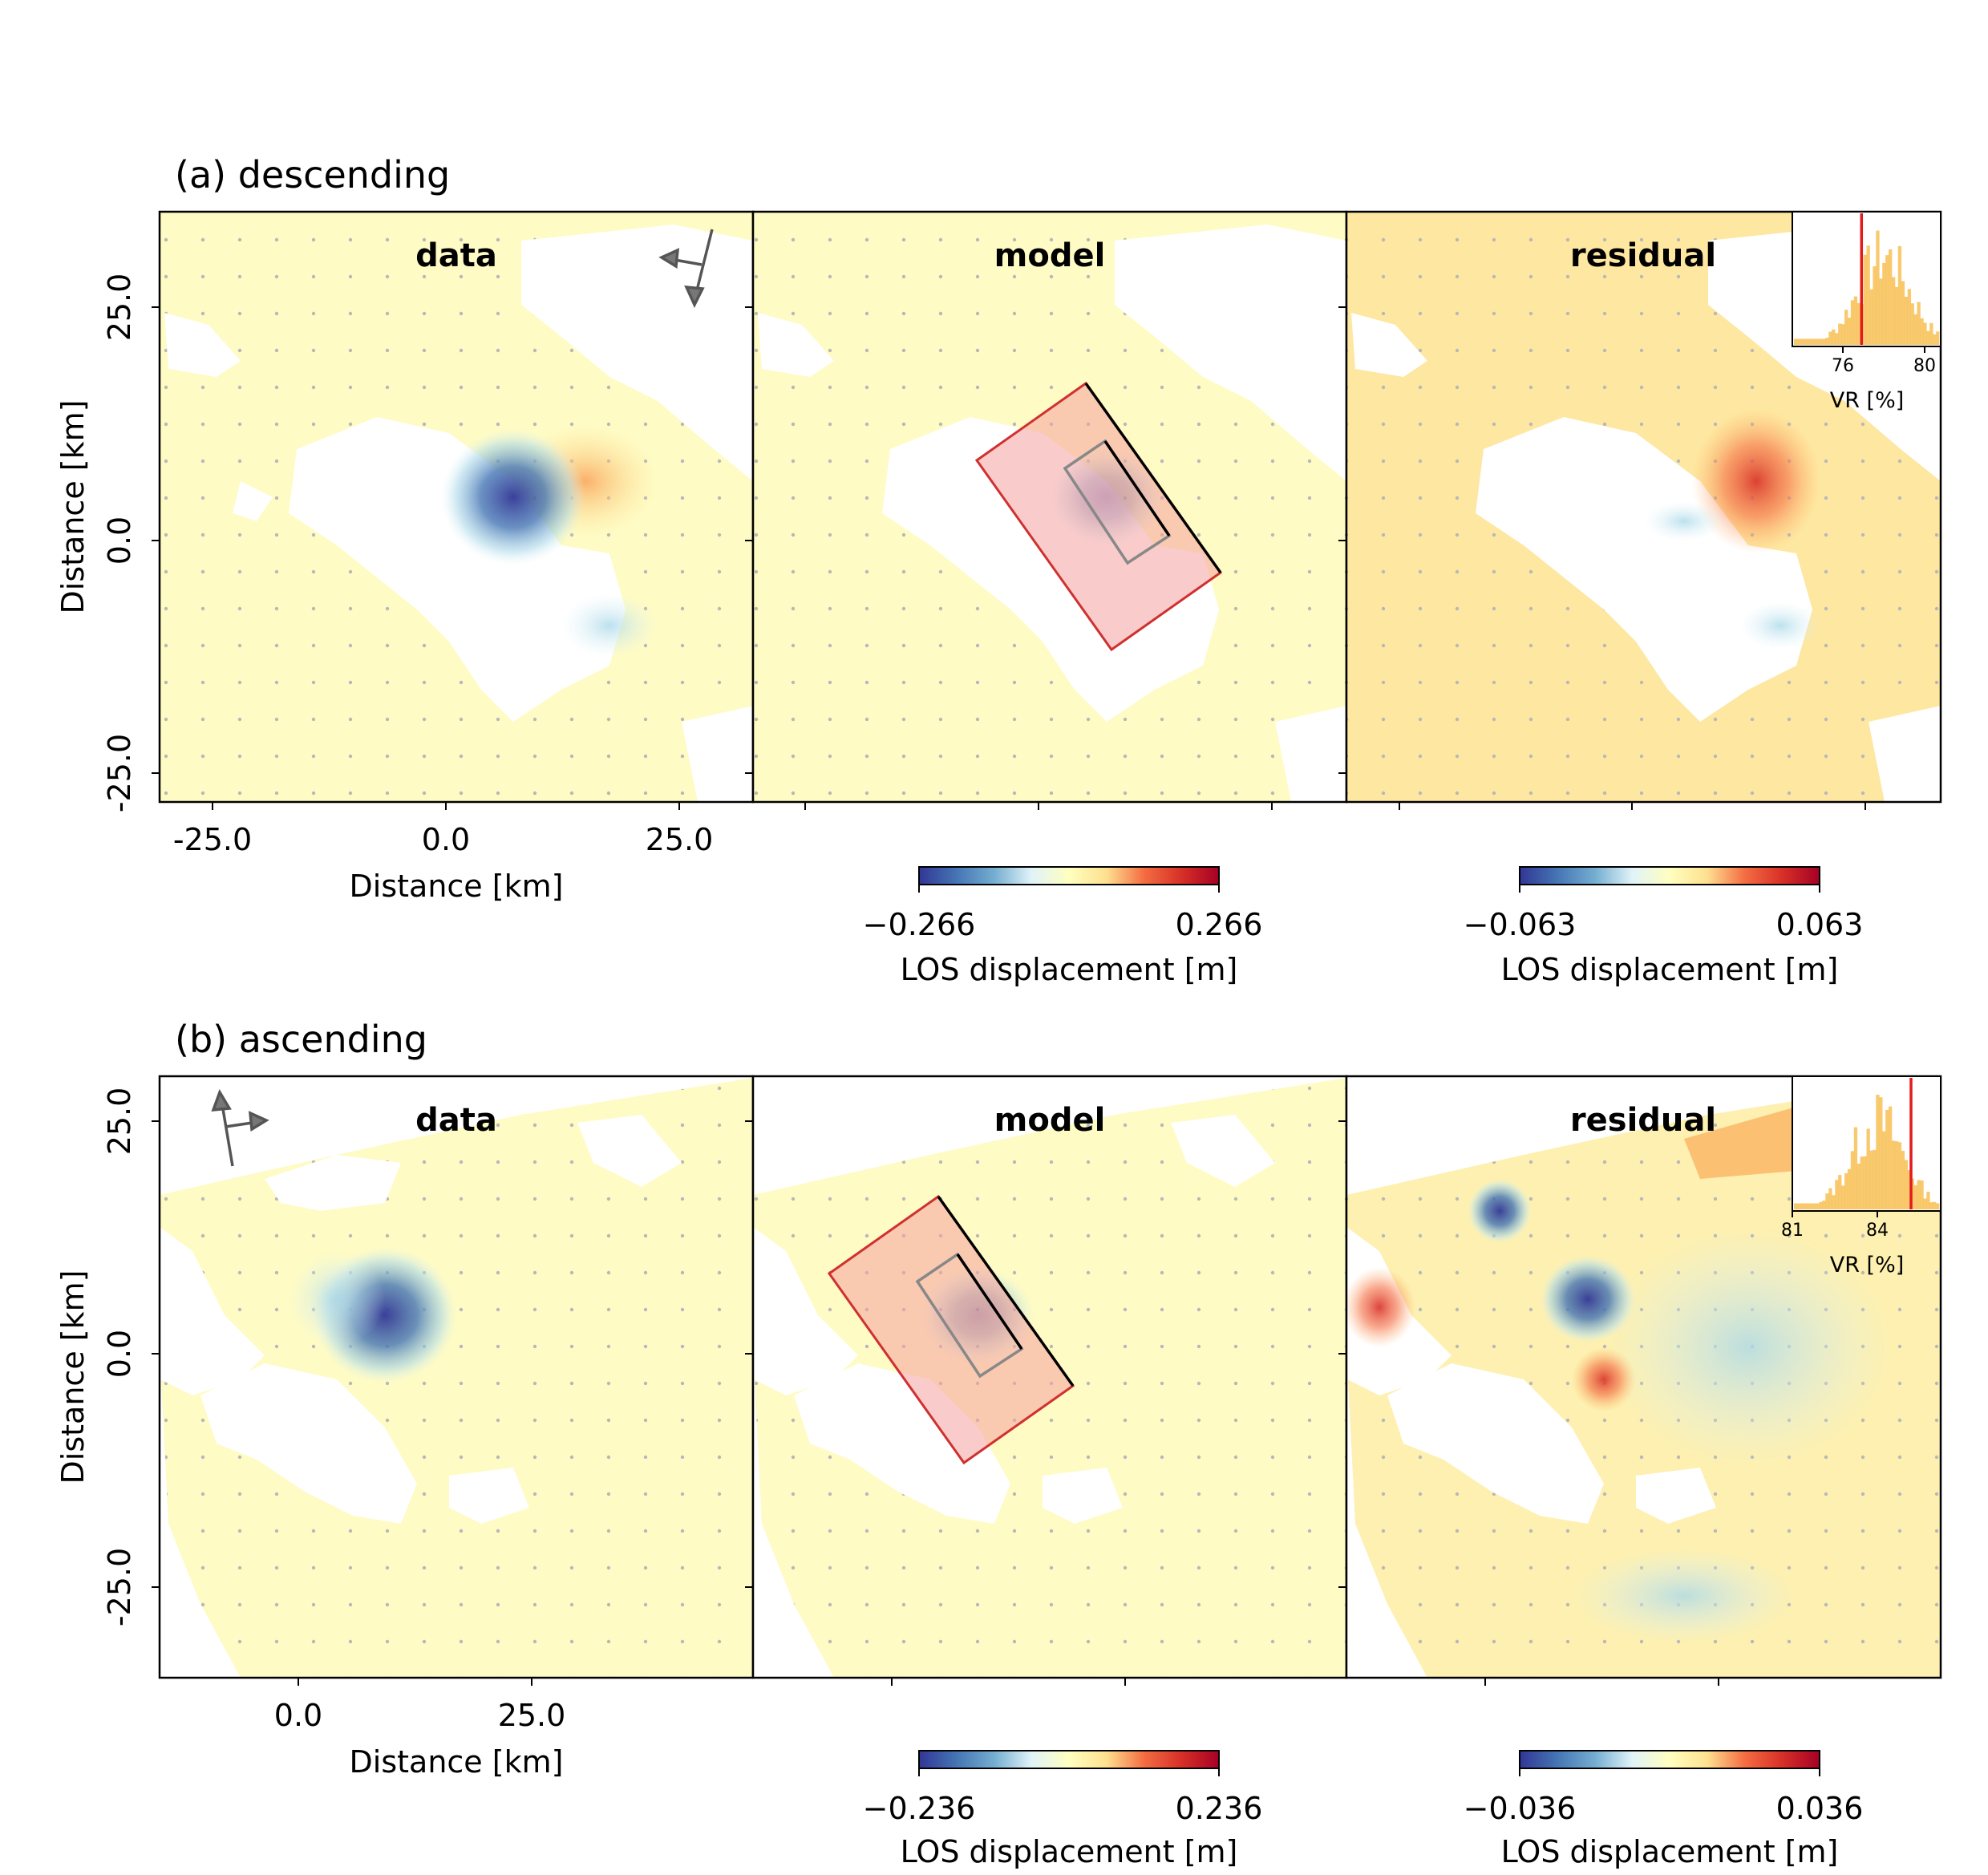  I want to click on colorbar-a-residual-min: −0.063, so click(1520, 924).